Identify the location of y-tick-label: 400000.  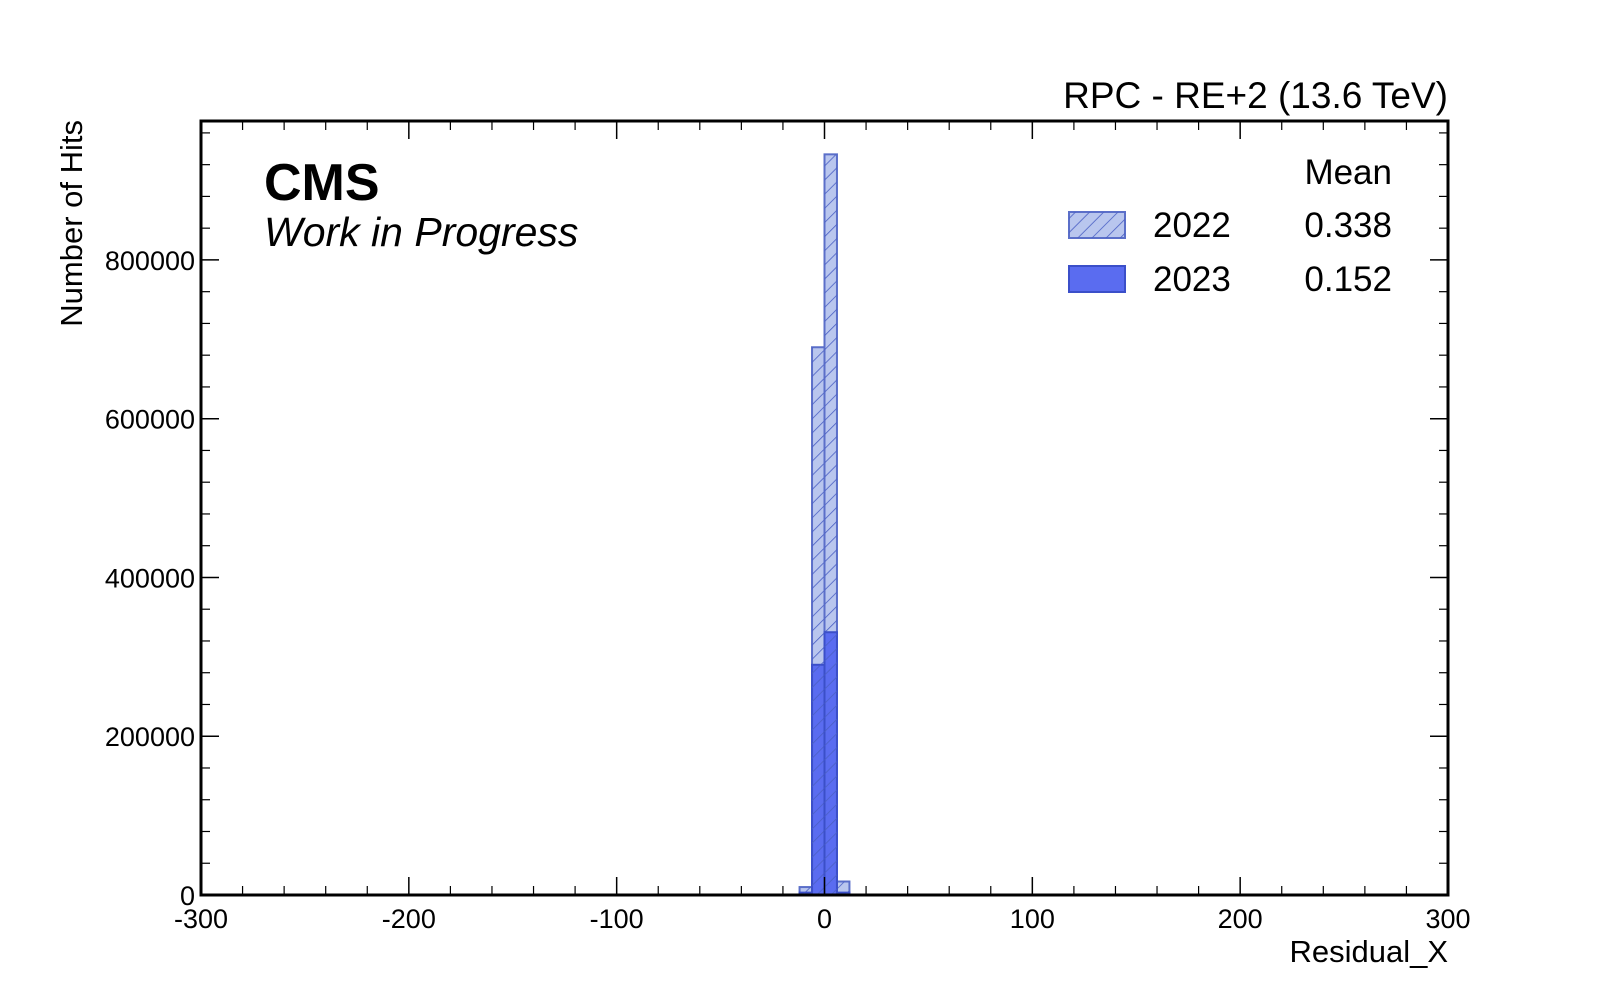
(150, 578).